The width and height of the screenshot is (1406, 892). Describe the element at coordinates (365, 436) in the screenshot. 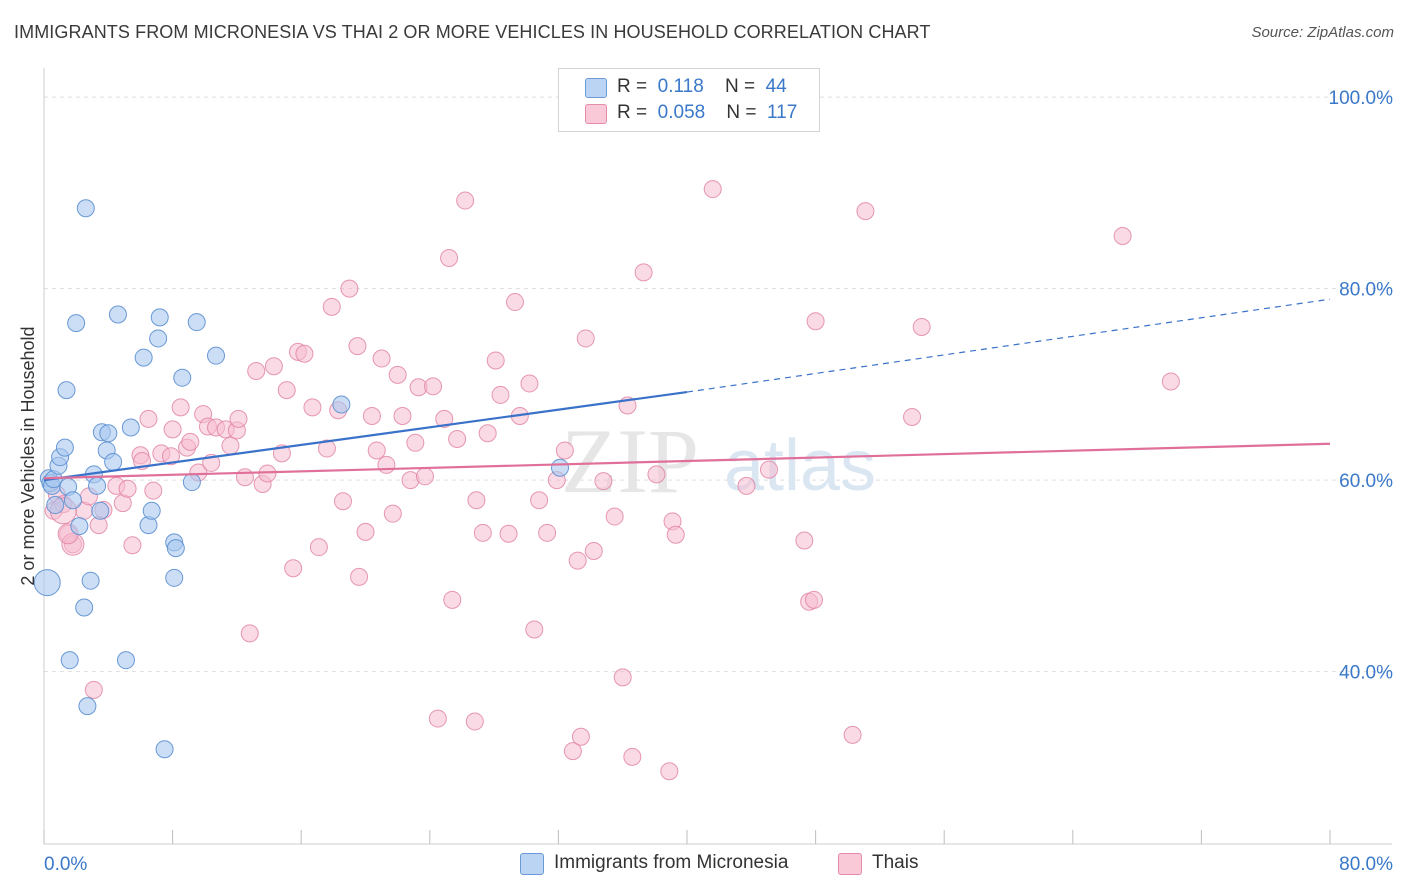

I see `micronesia-trend-line` at that location.